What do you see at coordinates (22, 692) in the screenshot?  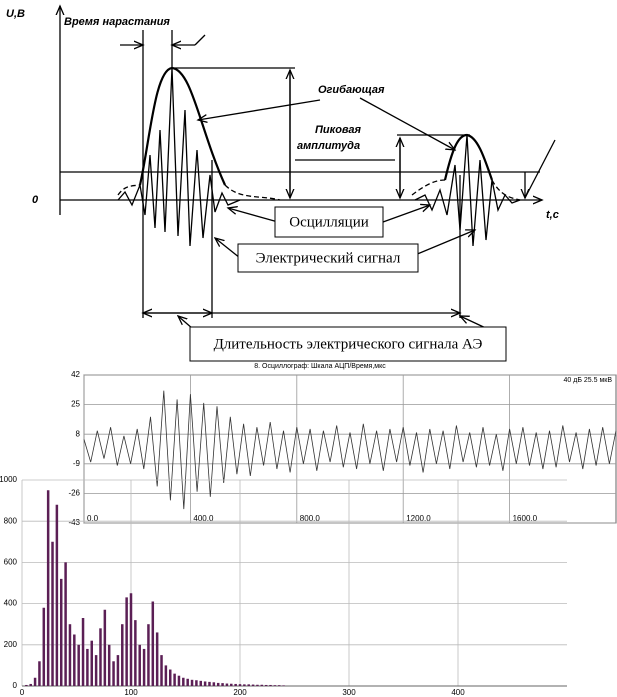 I see `x-tick-label: 0` at bounding box center [22, 692].